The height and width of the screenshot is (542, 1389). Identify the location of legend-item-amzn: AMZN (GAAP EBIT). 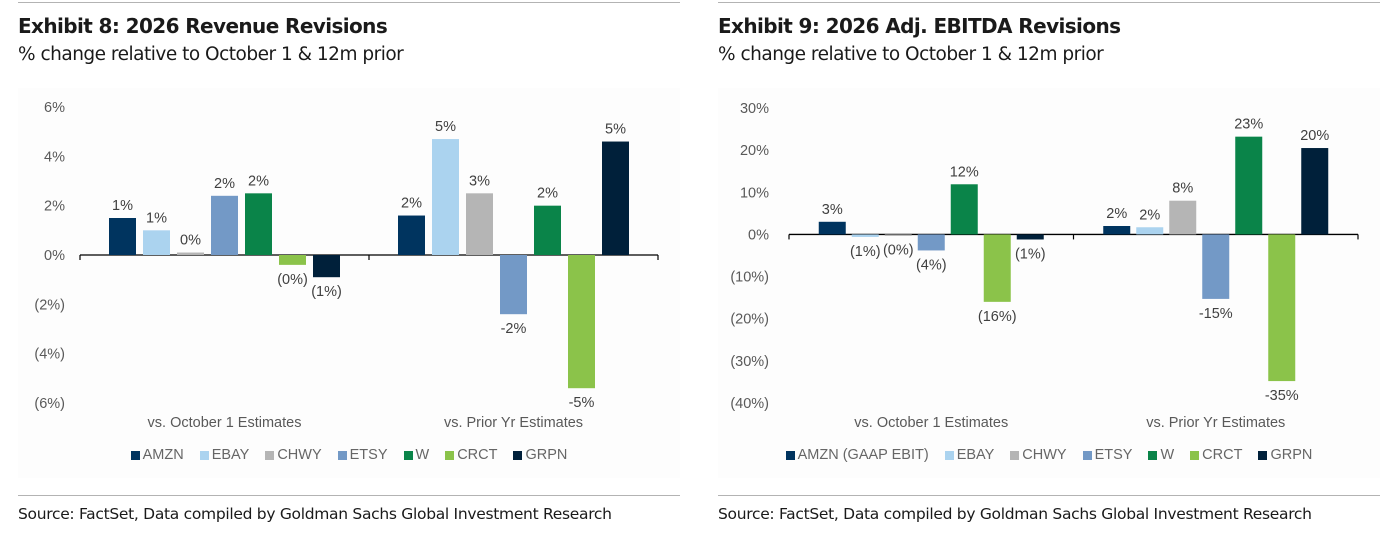
(857, 455).